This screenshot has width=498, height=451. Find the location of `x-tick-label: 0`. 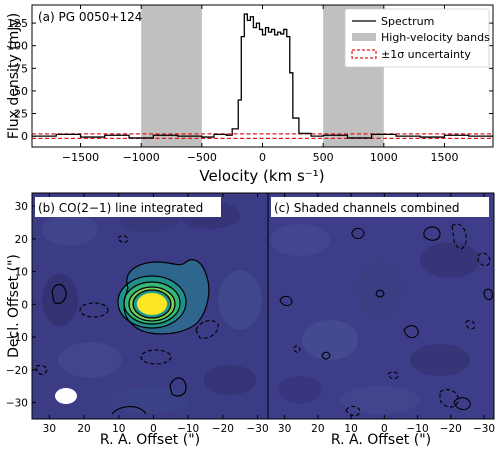

x-tick-label: 0 is located at coordinates (262, 157).